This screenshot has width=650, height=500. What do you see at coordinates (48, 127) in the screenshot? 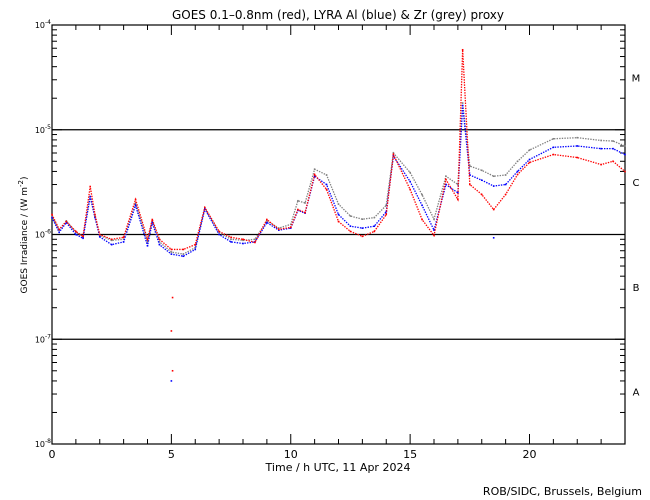
I see `y-tick-exponent: -5` at bounding box center [48, 127].